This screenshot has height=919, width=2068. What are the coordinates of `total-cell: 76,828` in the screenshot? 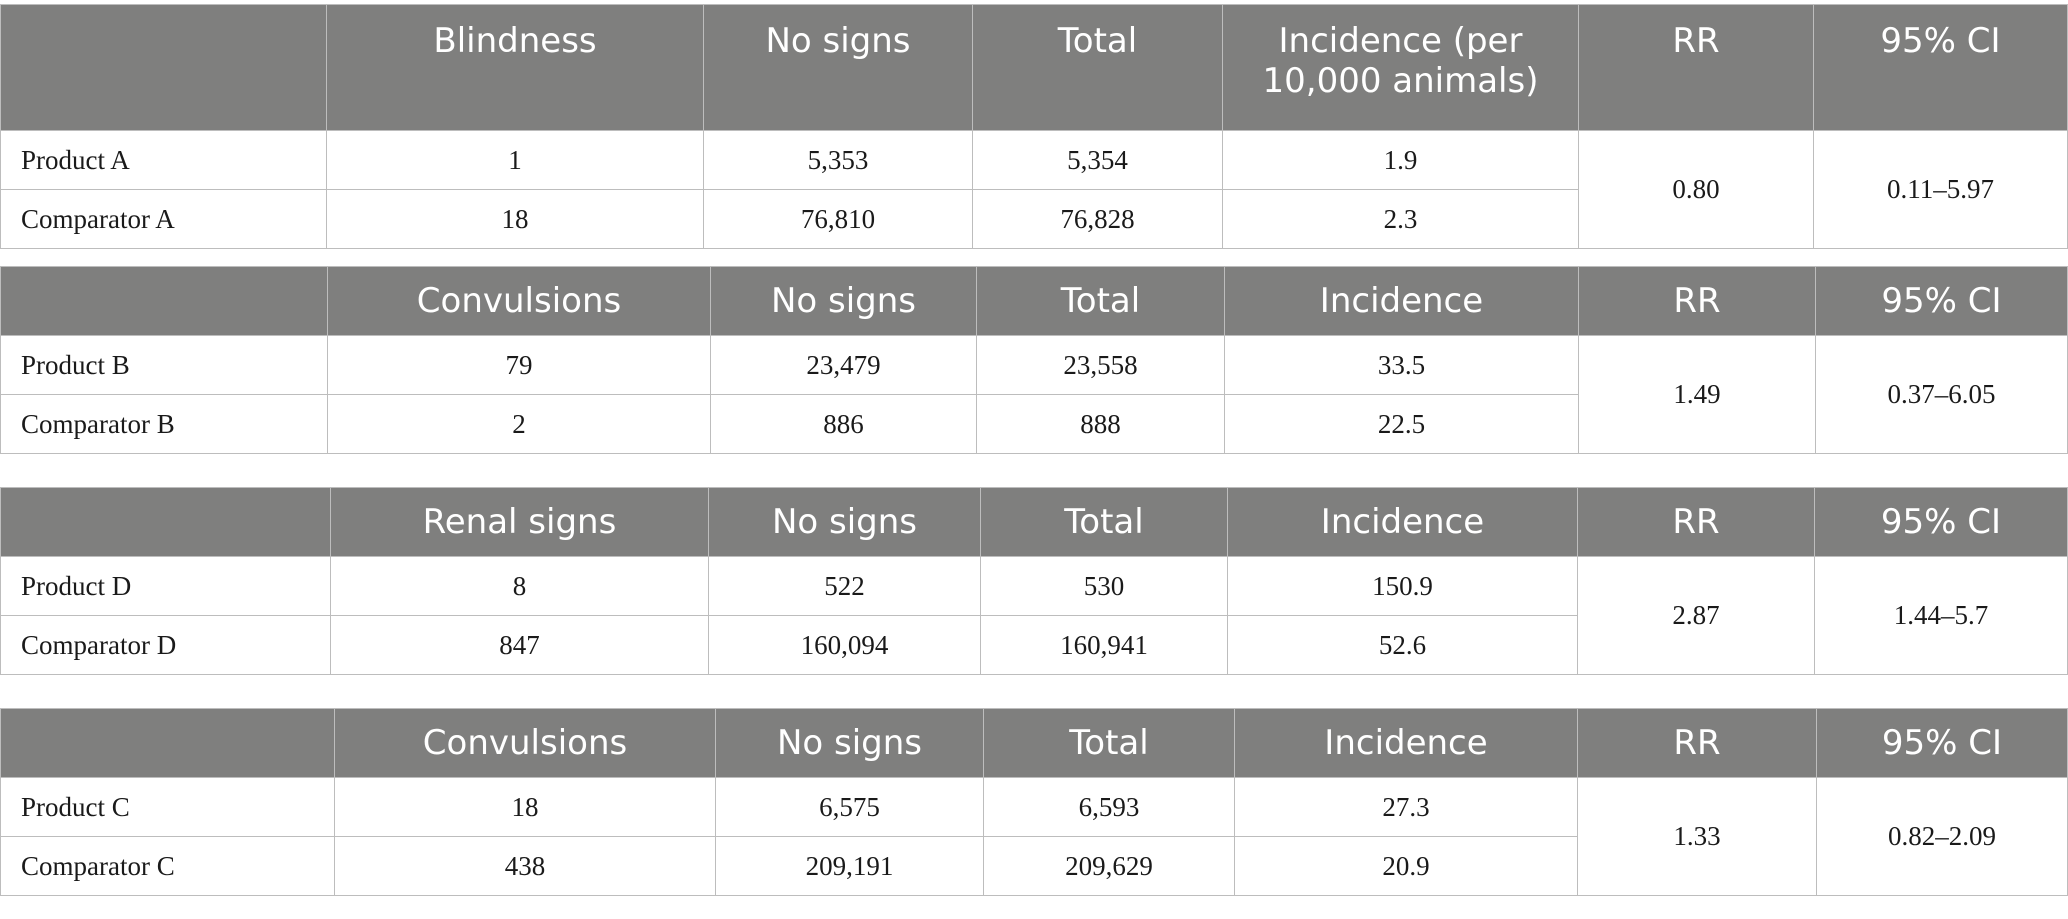 It's located at (1097, 219).